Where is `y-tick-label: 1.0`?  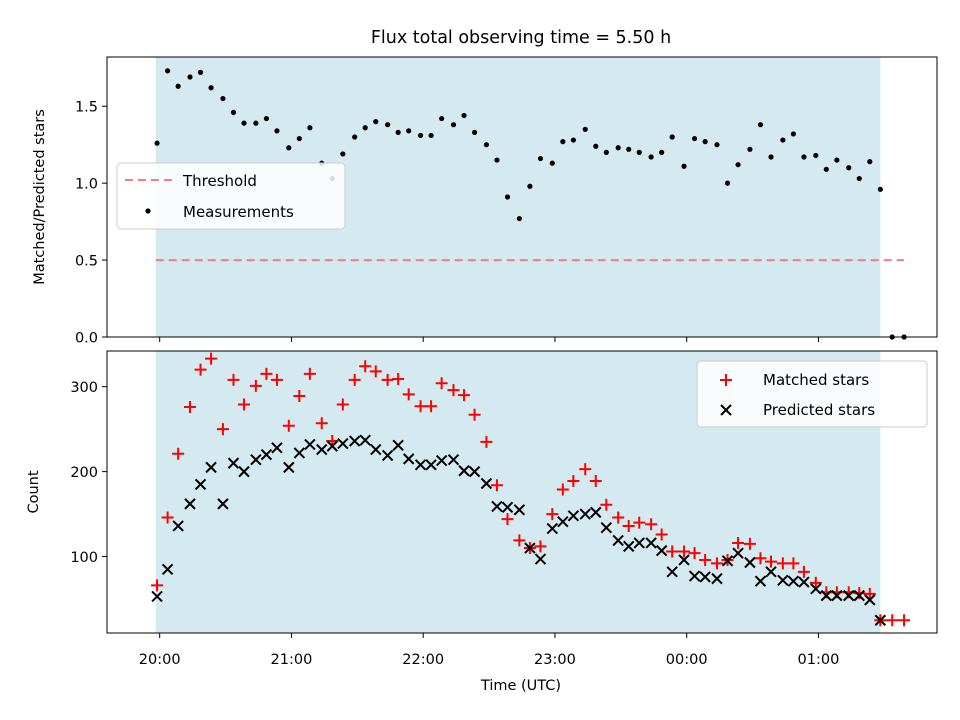
y-tick-label: 1.0 is located at coordinates (86, 185).